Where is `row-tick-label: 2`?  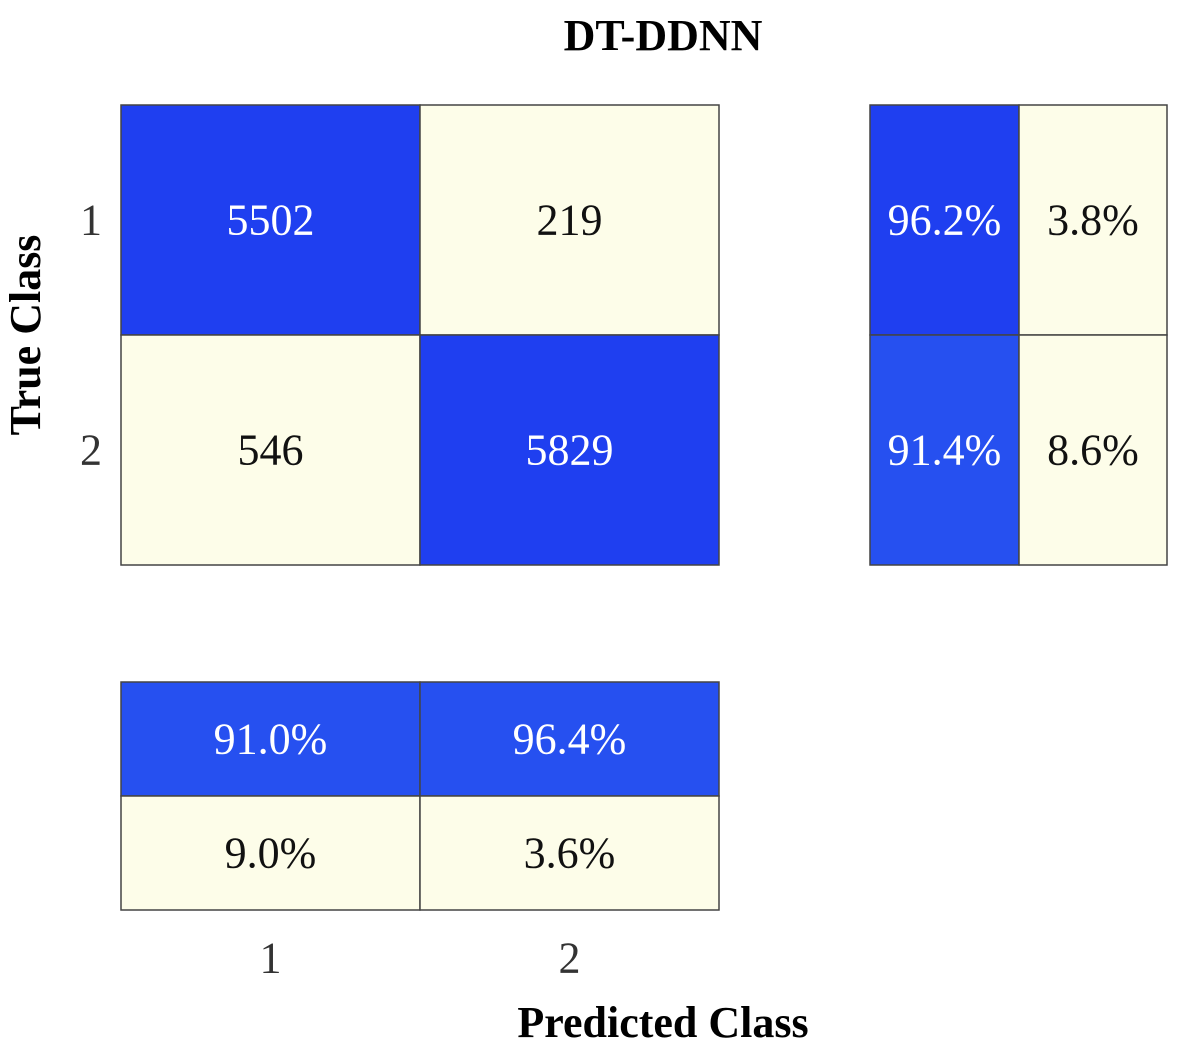 row-tick-label: 2 is located at coordinates (91, 450).